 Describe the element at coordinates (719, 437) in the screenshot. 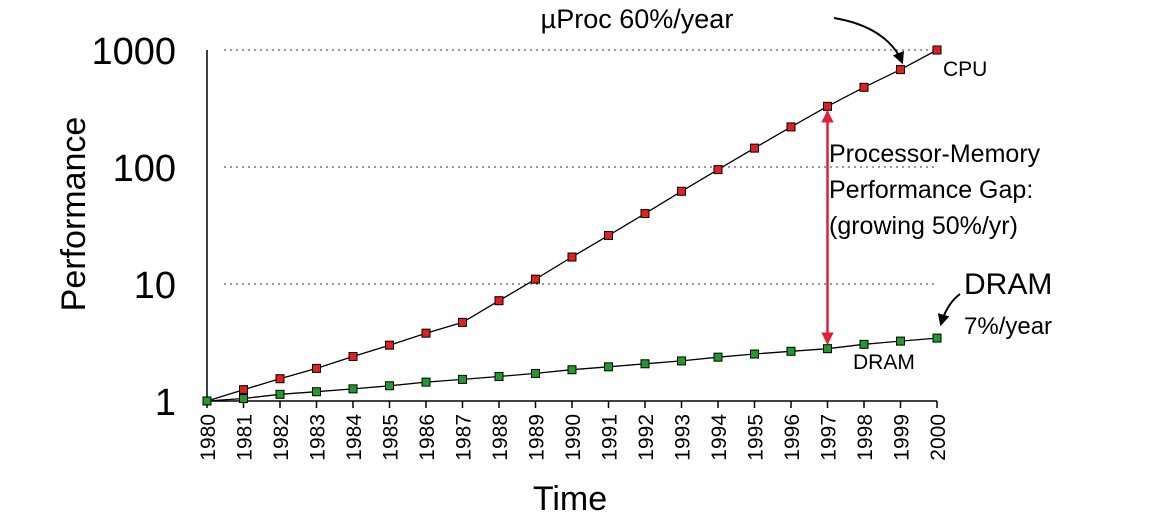

I see `x-tick-label: 1994` at that location.